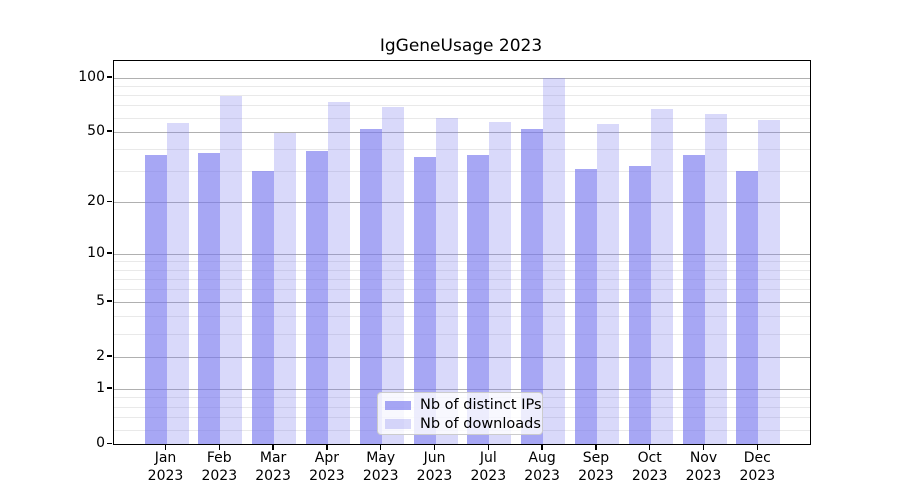 The width and height of the screenshot is (900, 500). Describe the element at coordinates (488, 458) in the screenshot. I see `x-tick-month: Jul` at that location.